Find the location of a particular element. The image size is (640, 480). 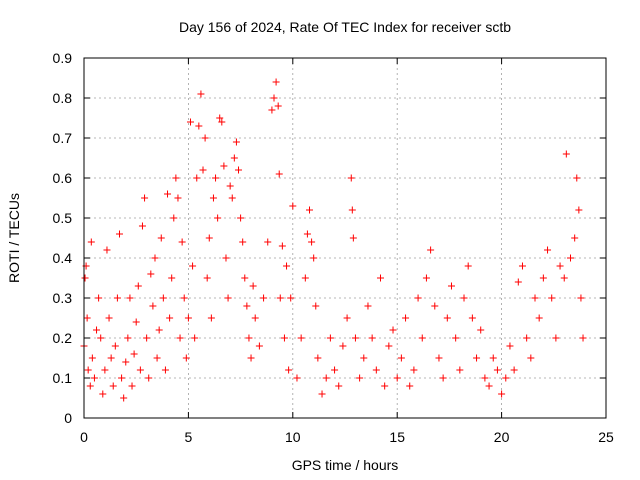

x-axis-label: GPS time / hours is located at coordinates (345, 465).